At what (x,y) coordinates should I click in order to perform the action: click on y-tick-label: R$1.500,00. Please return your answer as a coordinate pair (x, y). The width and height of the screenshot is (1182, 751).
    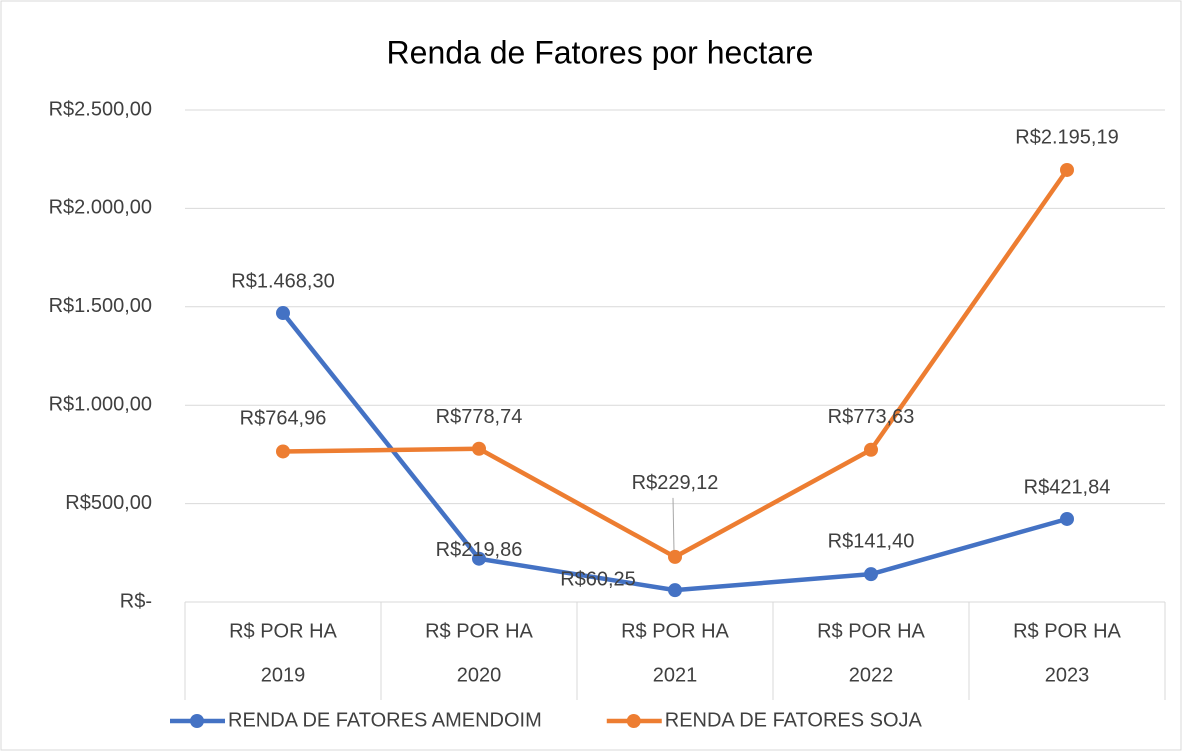
    Looking at the image, I should click on (100, 306).